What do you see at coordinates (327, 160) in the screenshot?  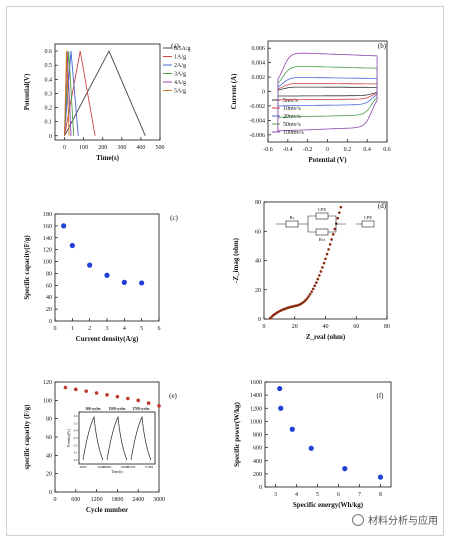 I see `x-axis-label: Potential (V)` at bounding box center [327, 160].